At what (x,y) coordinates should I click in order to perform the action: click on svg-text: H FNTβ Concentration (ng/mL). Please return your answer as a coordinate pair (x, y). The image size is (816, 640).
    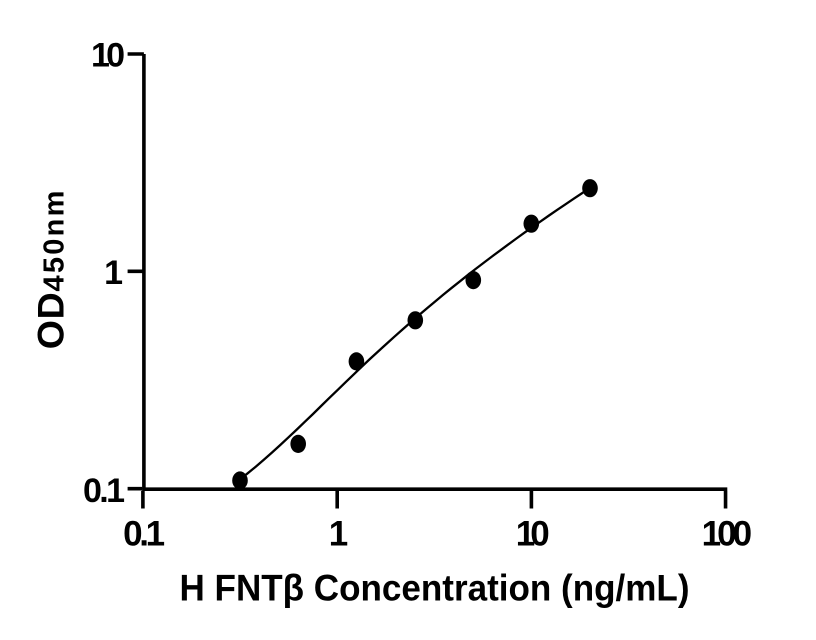
    Looking at the image, I should click on (435, 587).